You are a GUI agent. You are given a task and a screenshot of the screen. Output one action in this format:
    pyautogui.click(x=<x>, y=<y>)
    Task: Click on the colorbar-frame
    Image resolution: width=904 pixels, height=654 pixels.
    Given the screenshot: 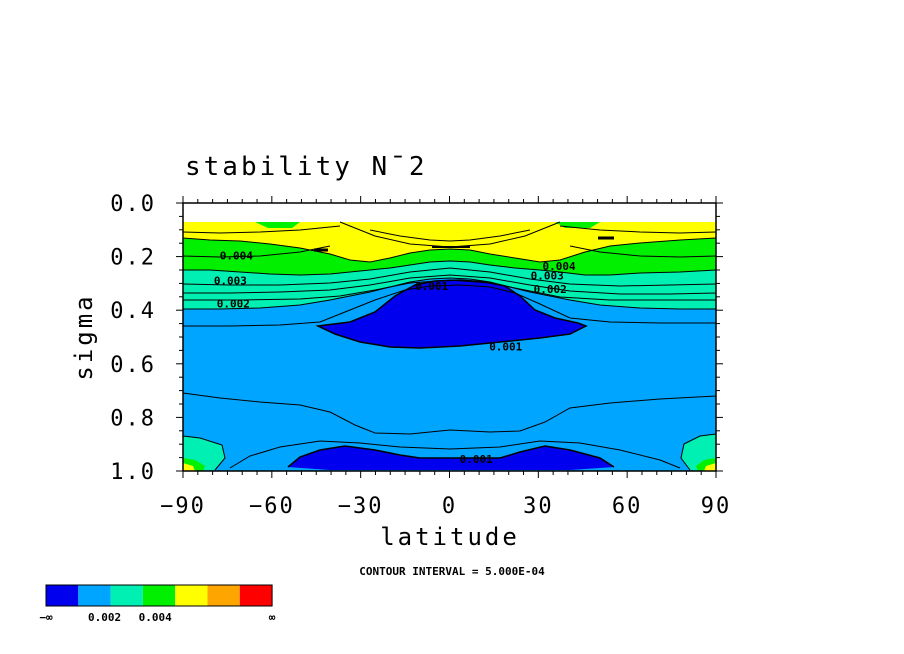 What is the action you would take?
    pyautogui.click(x=159, y=595)
    